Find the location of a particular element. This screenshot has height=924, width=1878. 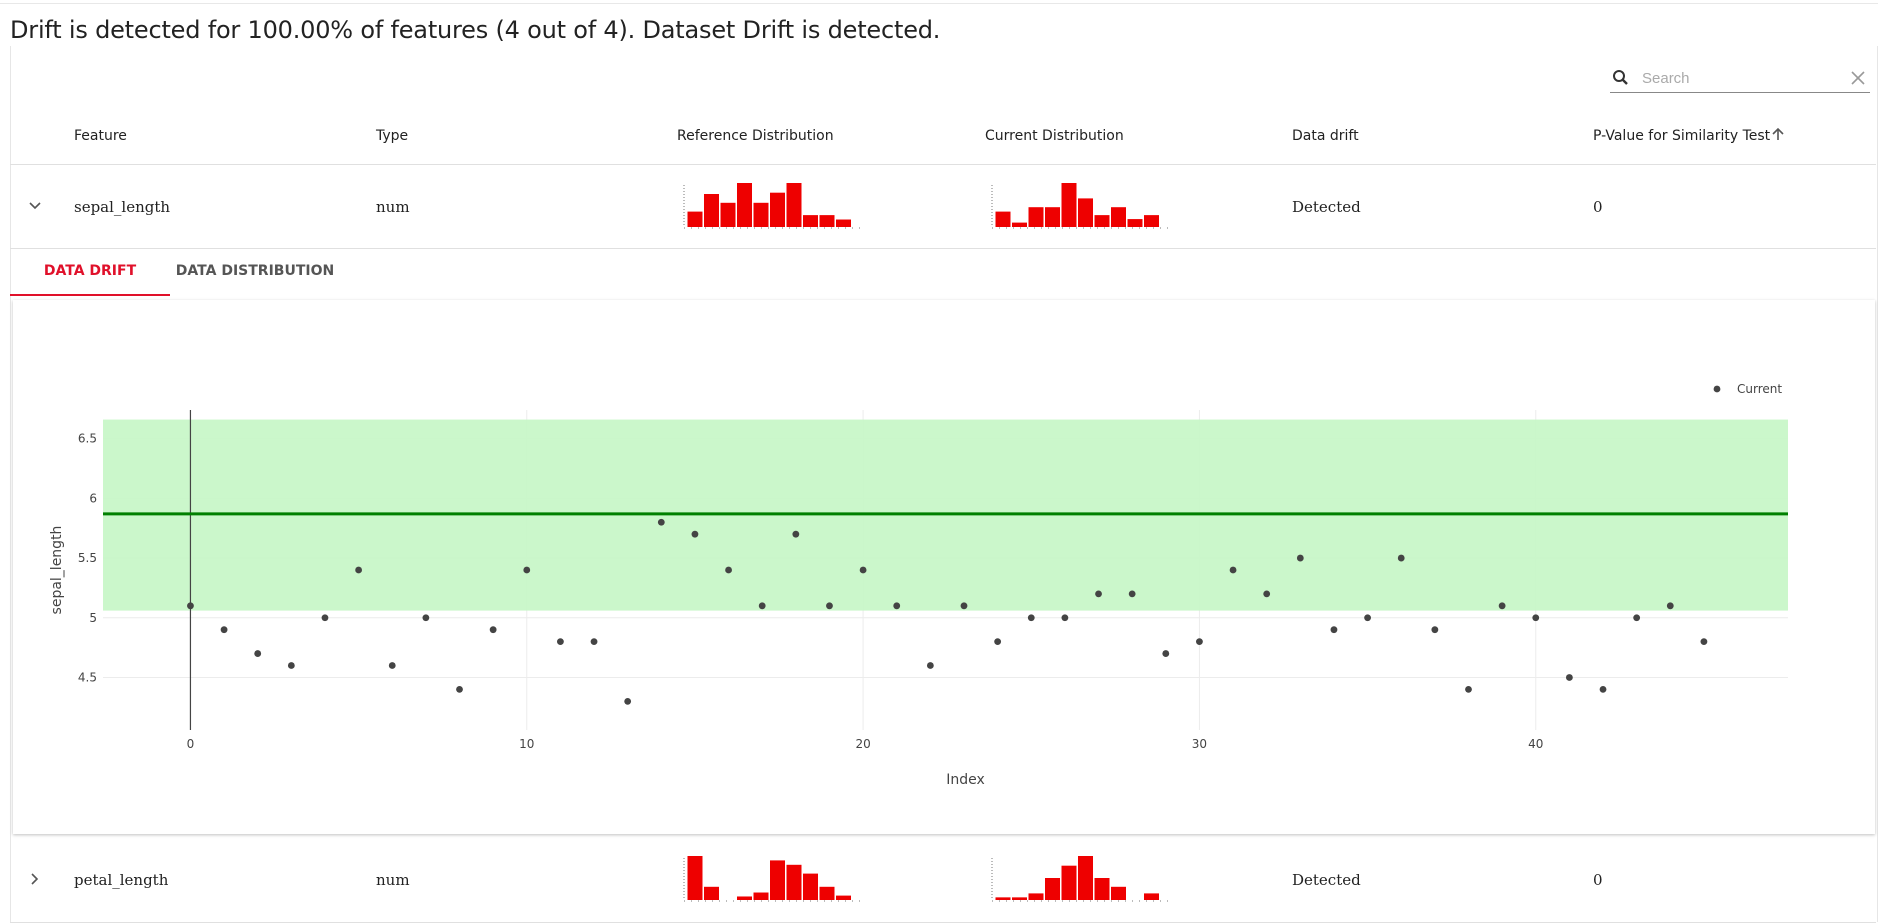

current-distribution-chart is located at coordinates (1080, 206).